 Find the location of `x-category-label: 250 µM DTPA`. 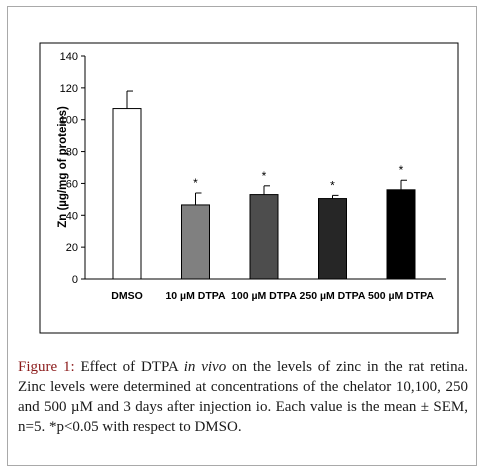

x-category-label: 250 µM DTPA is located at coordinates (333, 296).